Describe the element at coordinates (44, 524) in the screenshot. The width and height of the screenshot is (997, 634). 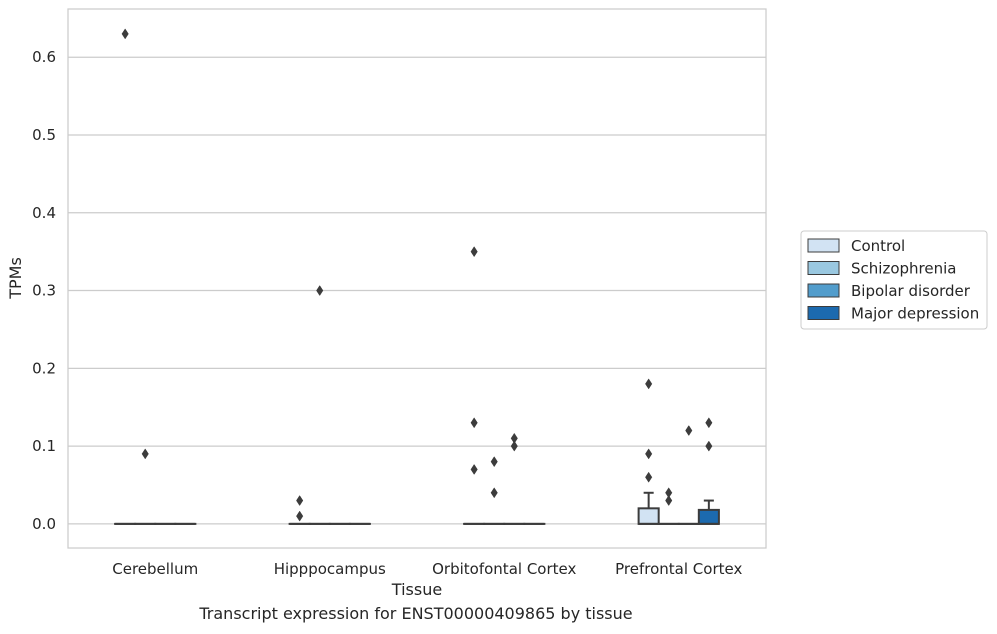
I see `y-tick-label: 0.0` at that location.